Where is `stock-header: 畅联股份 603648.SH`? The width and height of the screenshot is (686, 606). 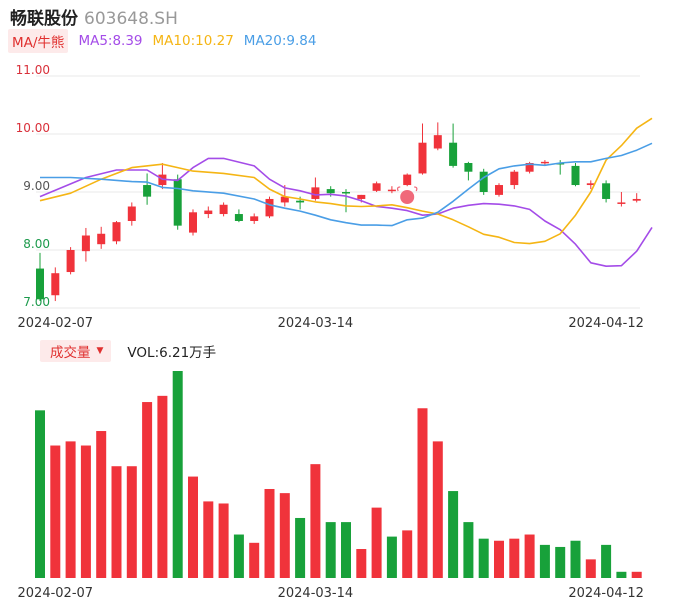
stock-header: 畅联股份 603648.SH is located at coordinates (94, 16).